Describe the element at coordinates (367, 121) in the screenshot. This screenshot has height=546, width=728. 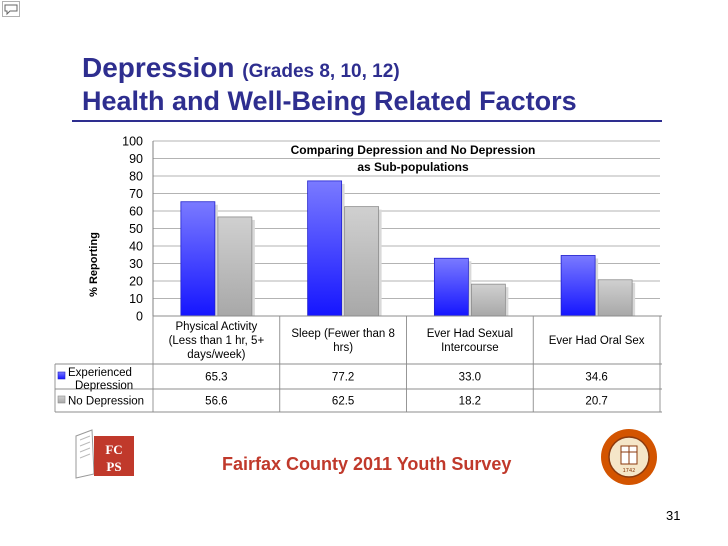
I see `title-divider` at that location.